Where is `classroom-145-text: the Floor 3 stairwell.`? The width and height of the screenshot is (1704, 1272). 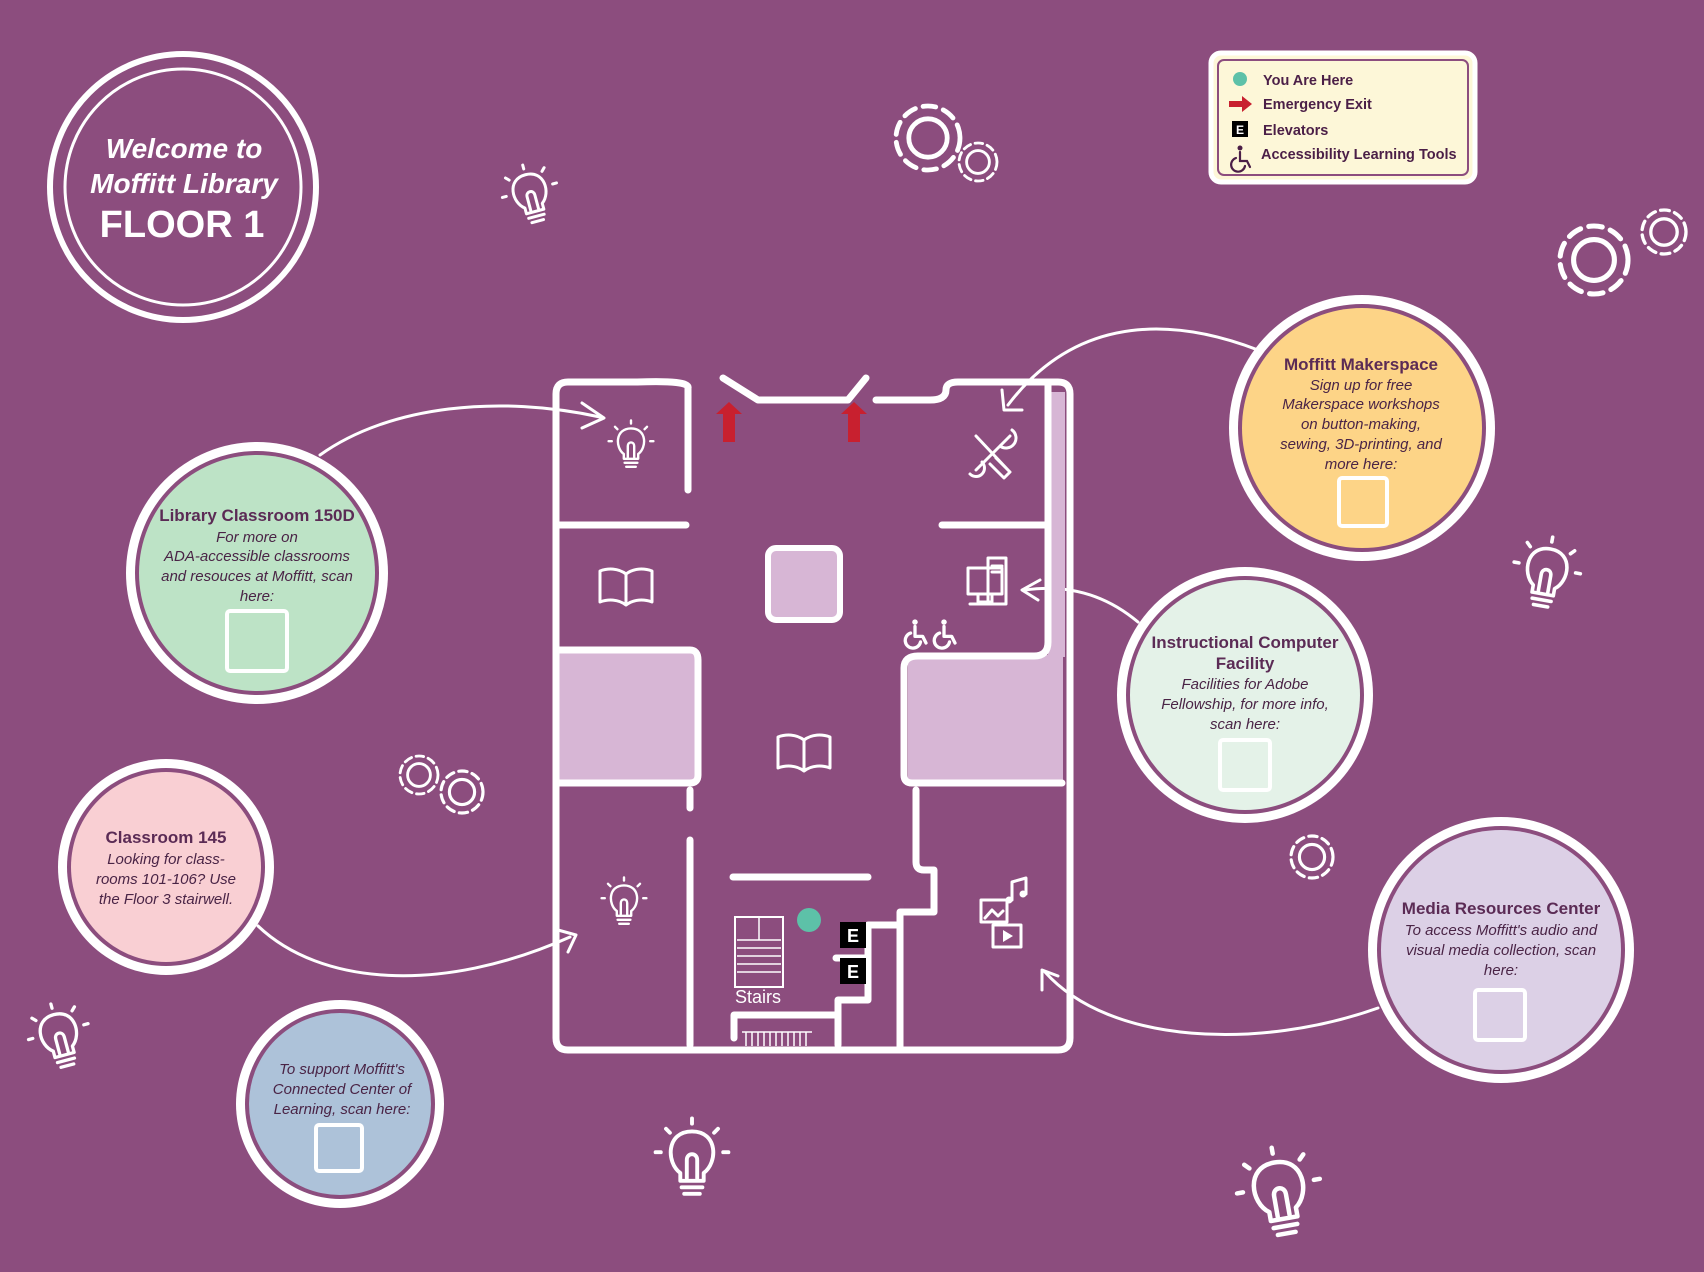 classroom-145-text: the Floor 3 stairwell. is located at coordinates (166, 899).